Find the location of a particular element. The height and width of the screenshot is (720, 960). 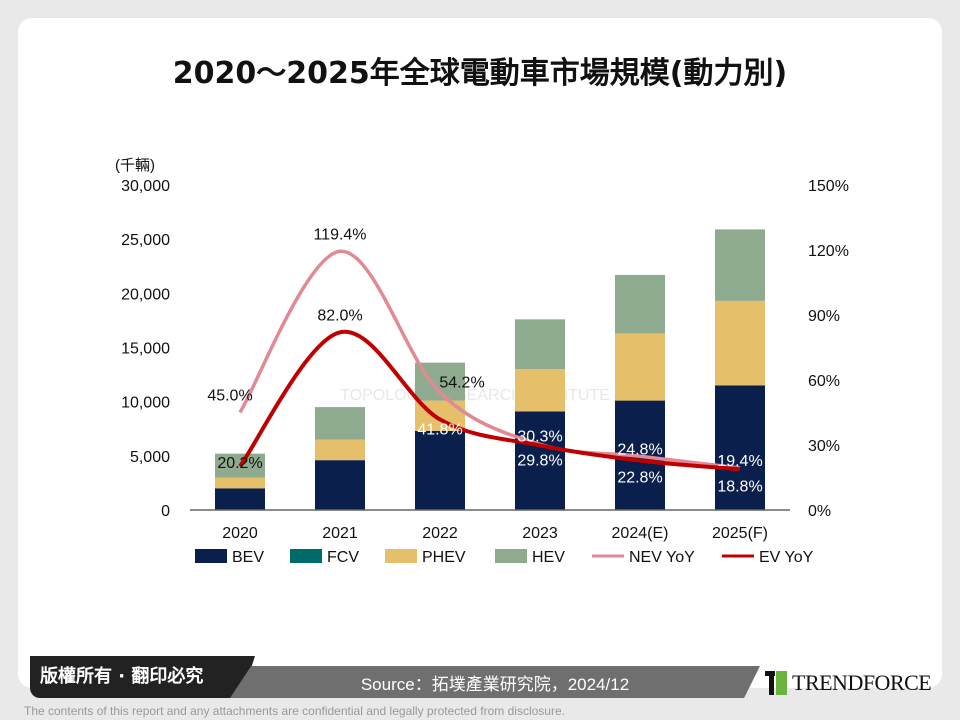

x-tick-label: 2021 is located at coordinates (340, 533).